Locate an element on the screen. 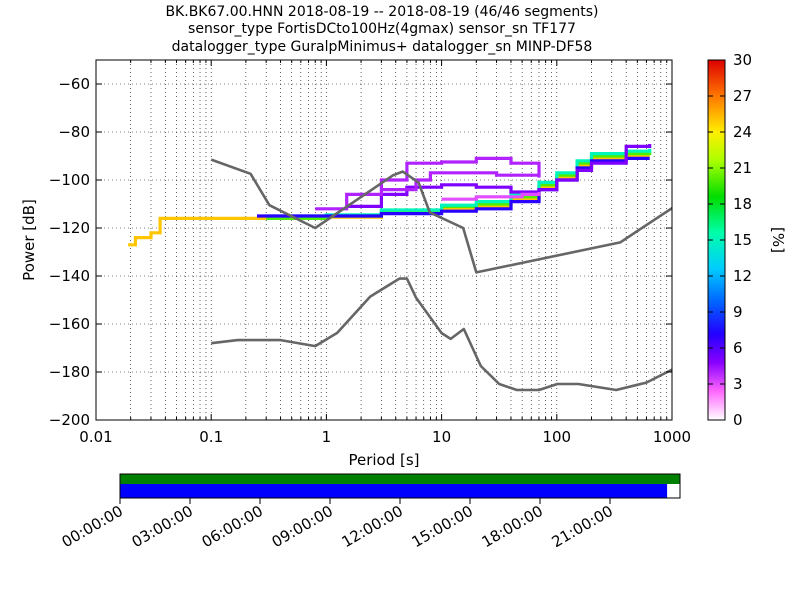 The height and width of the screenshot is (600, 800). time-tick-label: 18:00:00 is located at coordinates (512, 526).